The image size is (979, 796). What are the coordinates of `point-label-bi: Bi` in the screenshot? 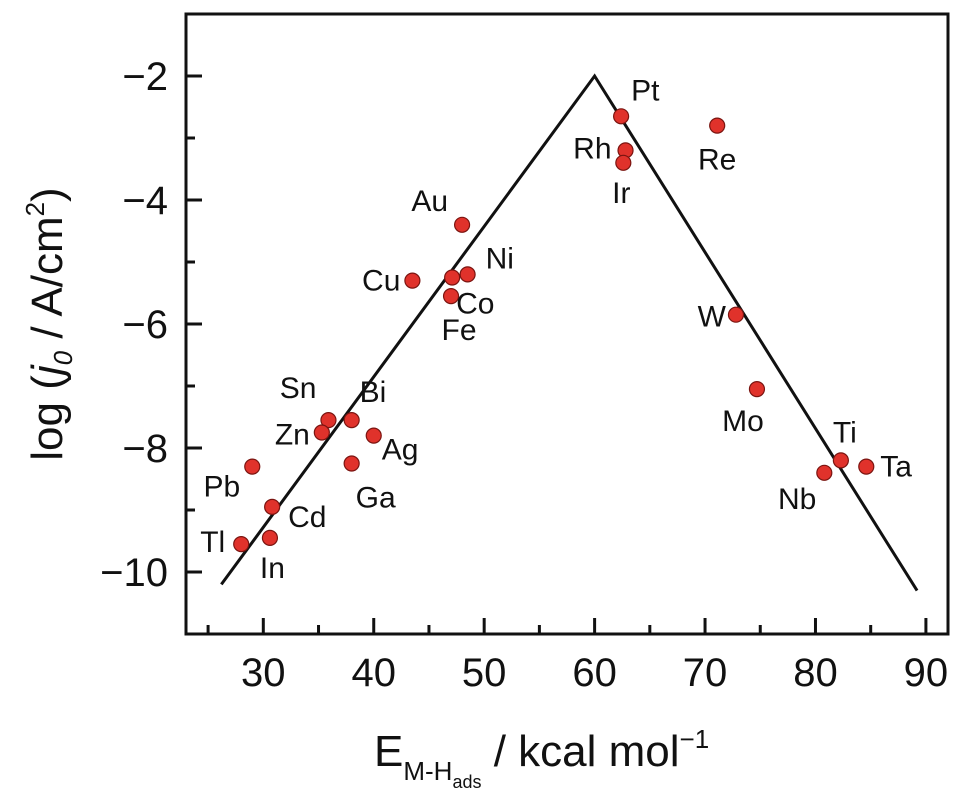 It's located at (373, 392).